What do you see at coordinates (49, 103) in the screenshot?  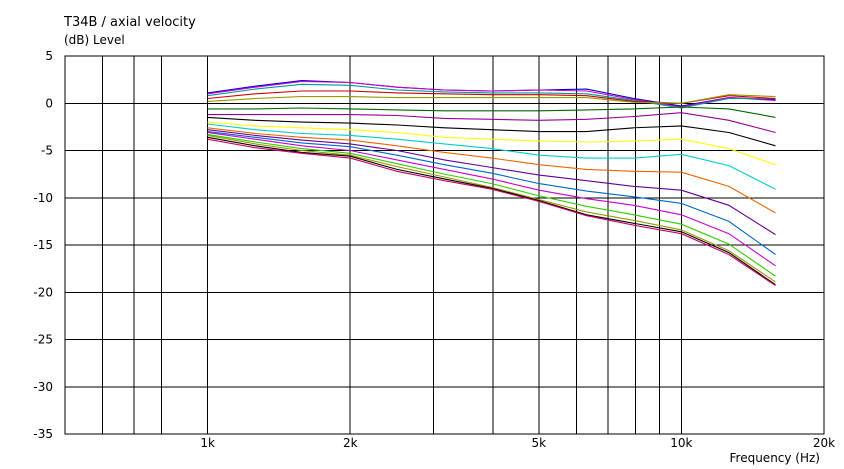 I see `y-tick-label: 0` at bounding box center [49, 103].